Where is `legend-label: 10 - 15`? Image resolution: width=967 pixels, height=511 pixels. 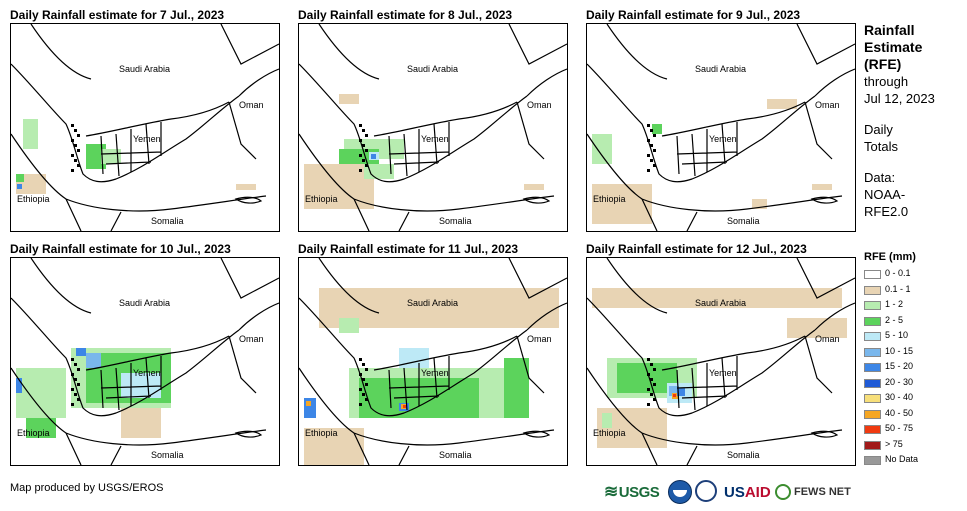
legend-label: 10 - 15 is located at coordinates (899, 350).